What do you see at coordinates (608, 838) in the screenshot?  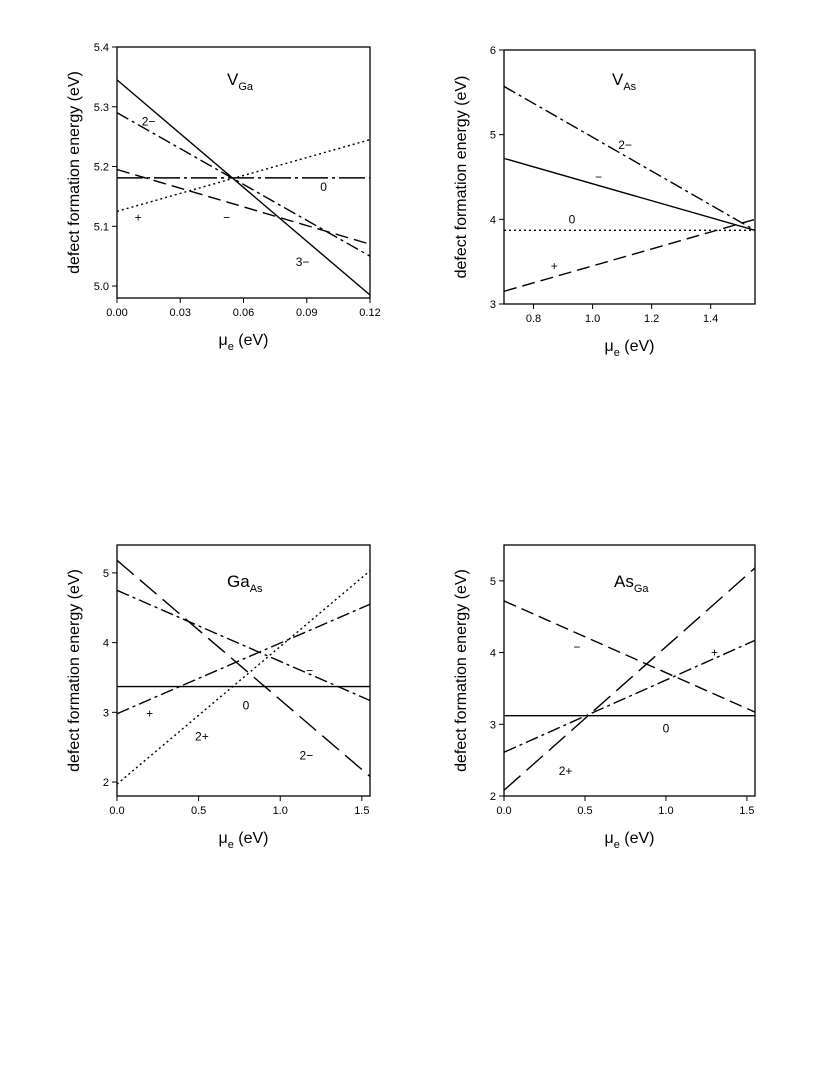 I see `chart-4-x-axis-symbol: μ` at bounding box center [608, 838].